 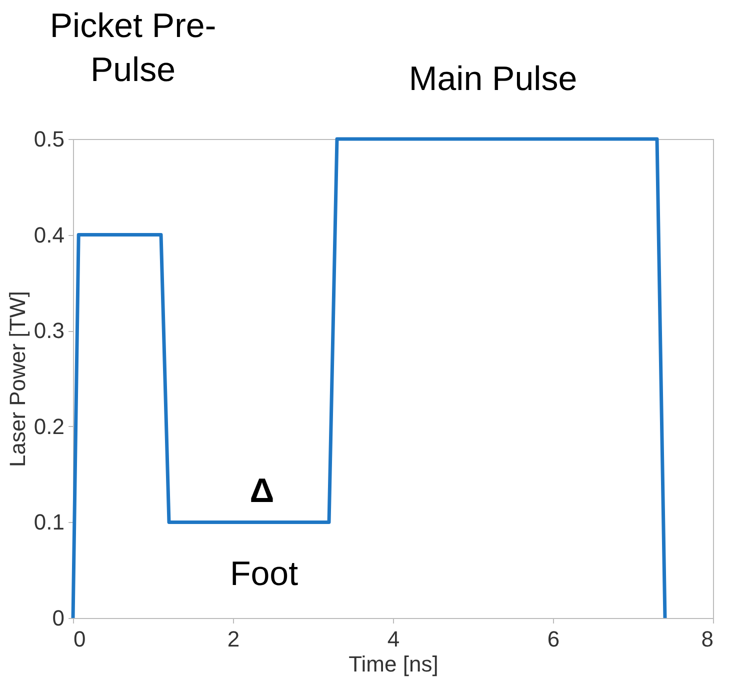 I want to click on y-tick-label: 0.5, so click(x=49, y=139).